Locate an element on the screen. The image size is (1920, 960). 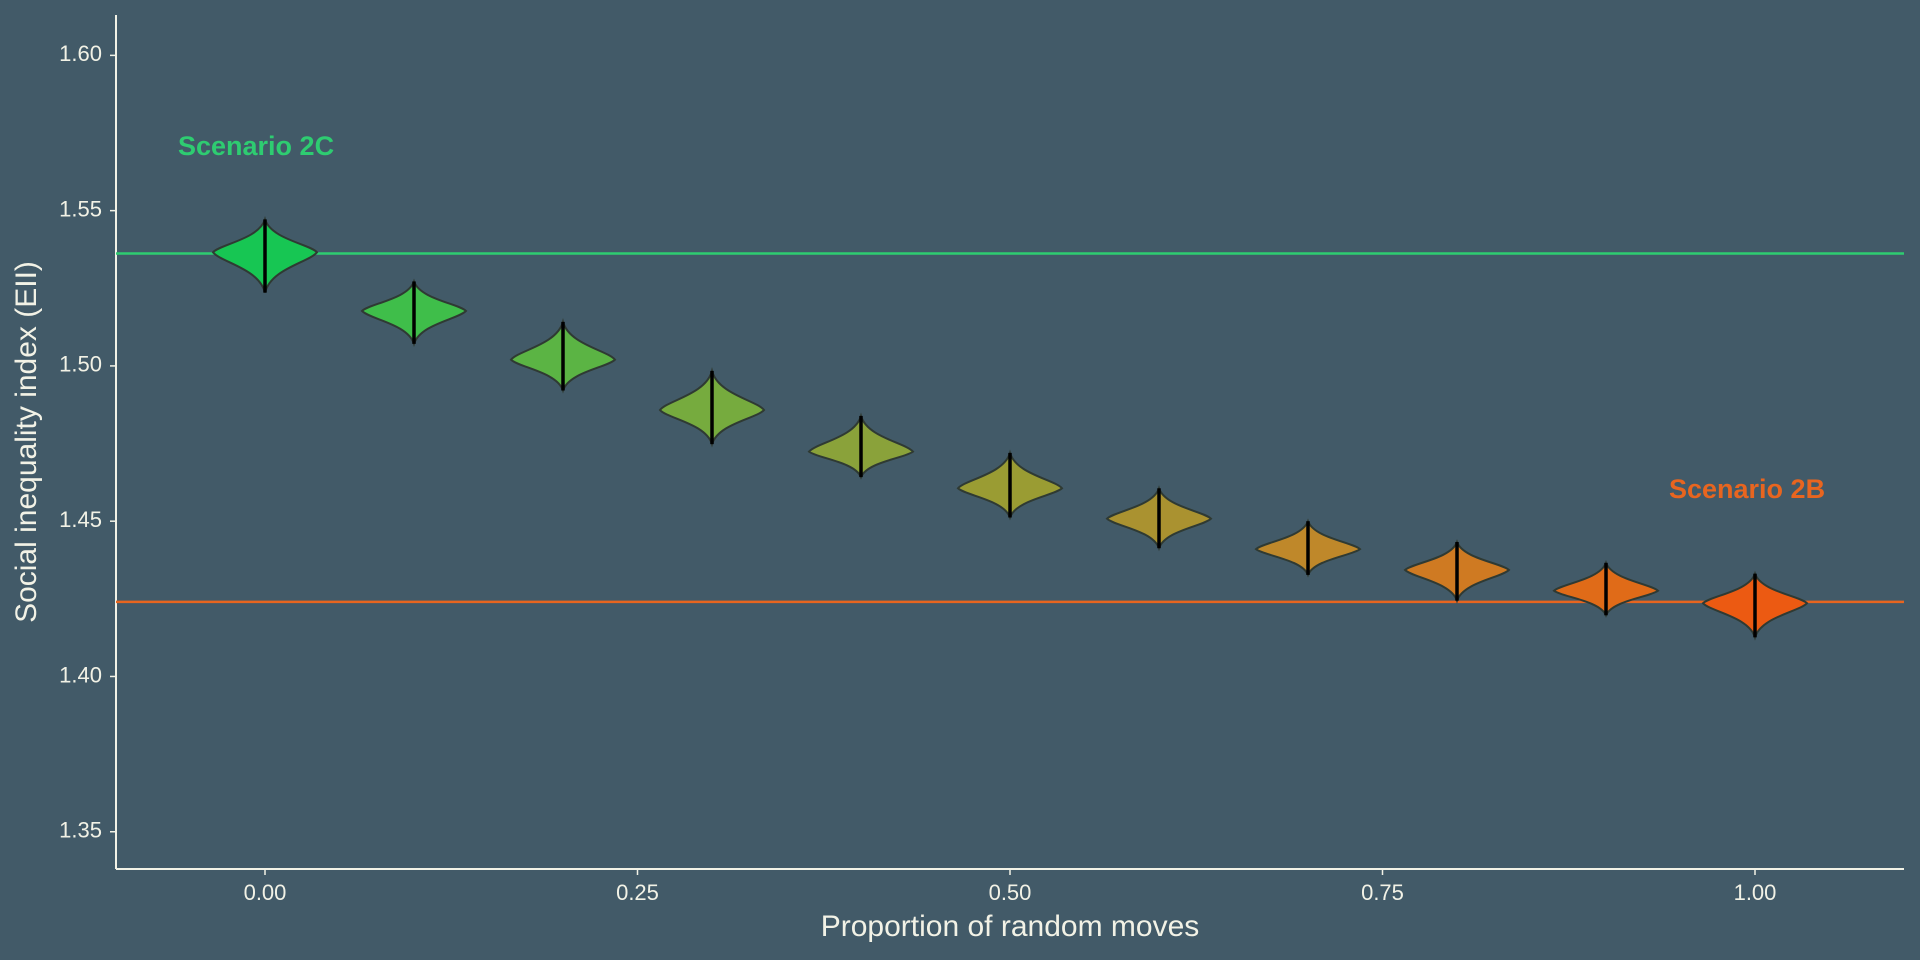
x-tick-label: 0.75 is located at coordinates (1382, 892).